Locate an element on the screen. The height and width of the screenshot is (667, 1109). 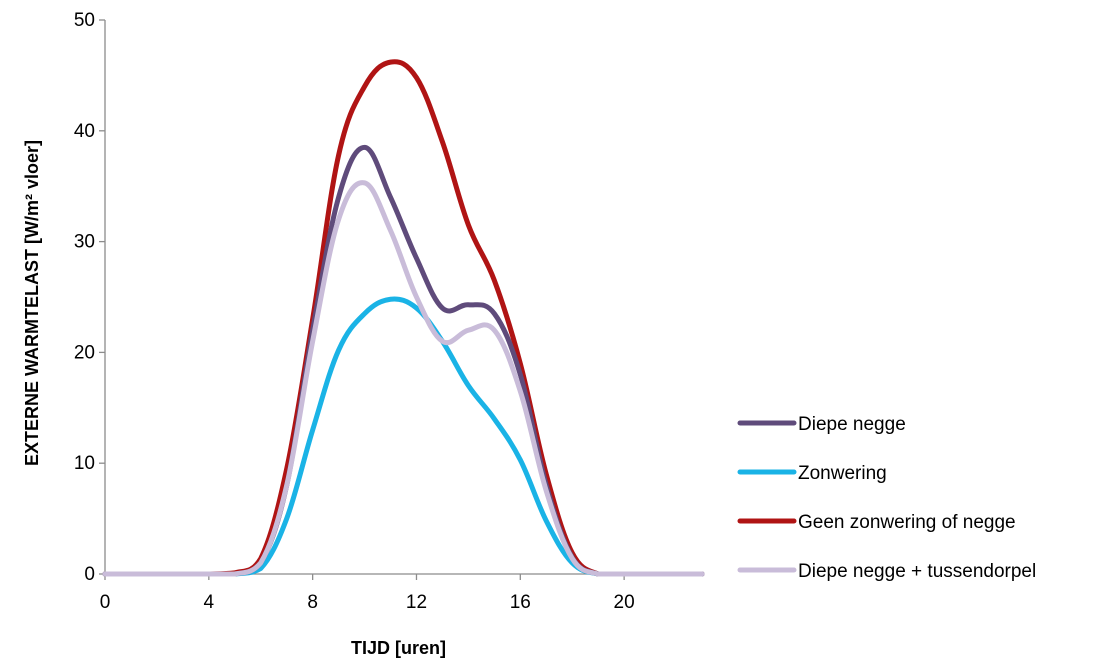
x-tick-label: 8 is located at coordinates (312, 602).